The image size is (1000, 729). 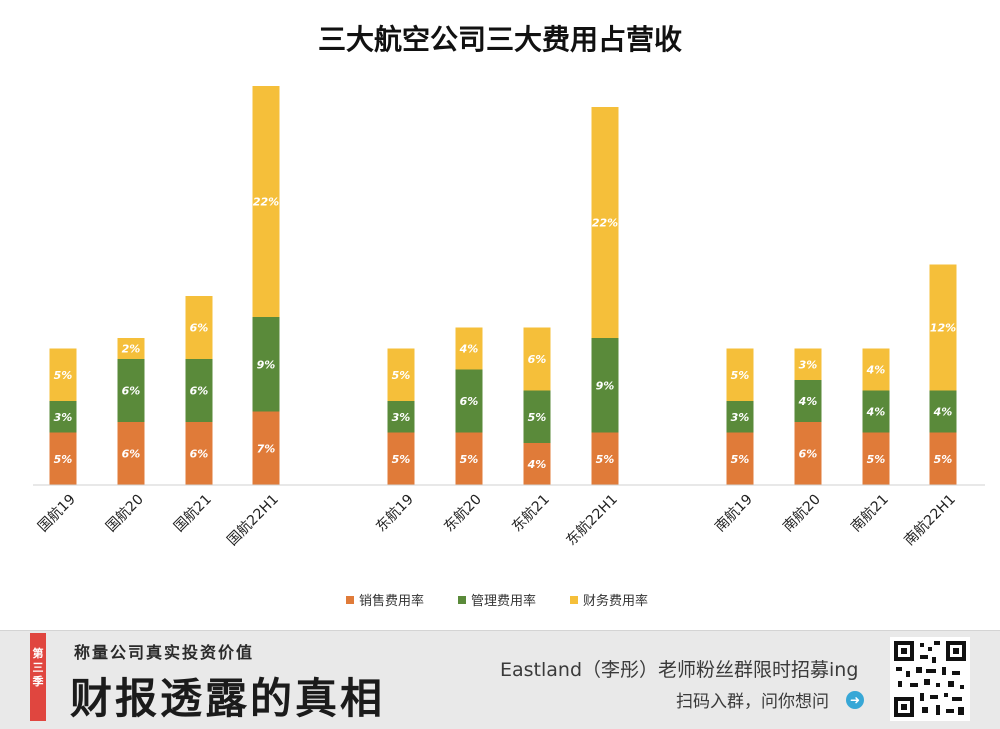 I want to click on data-label-2-国航21: 6%, so click(x=199, y=391).